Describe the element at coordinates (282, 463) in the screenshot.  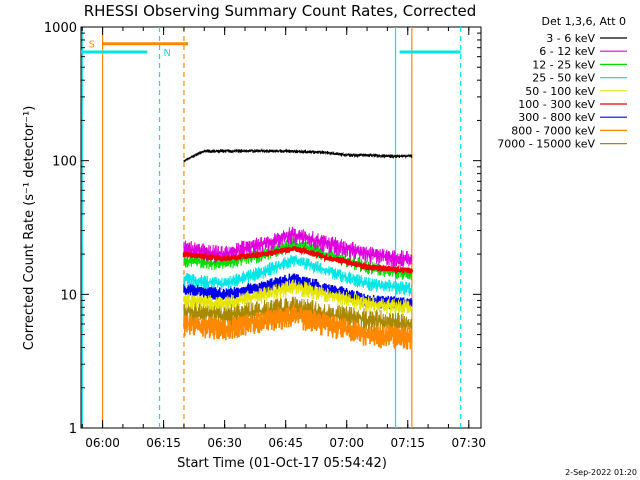
I see `x-axis-label: Start Time (01-Oct-17 05:54:42)` at that location.